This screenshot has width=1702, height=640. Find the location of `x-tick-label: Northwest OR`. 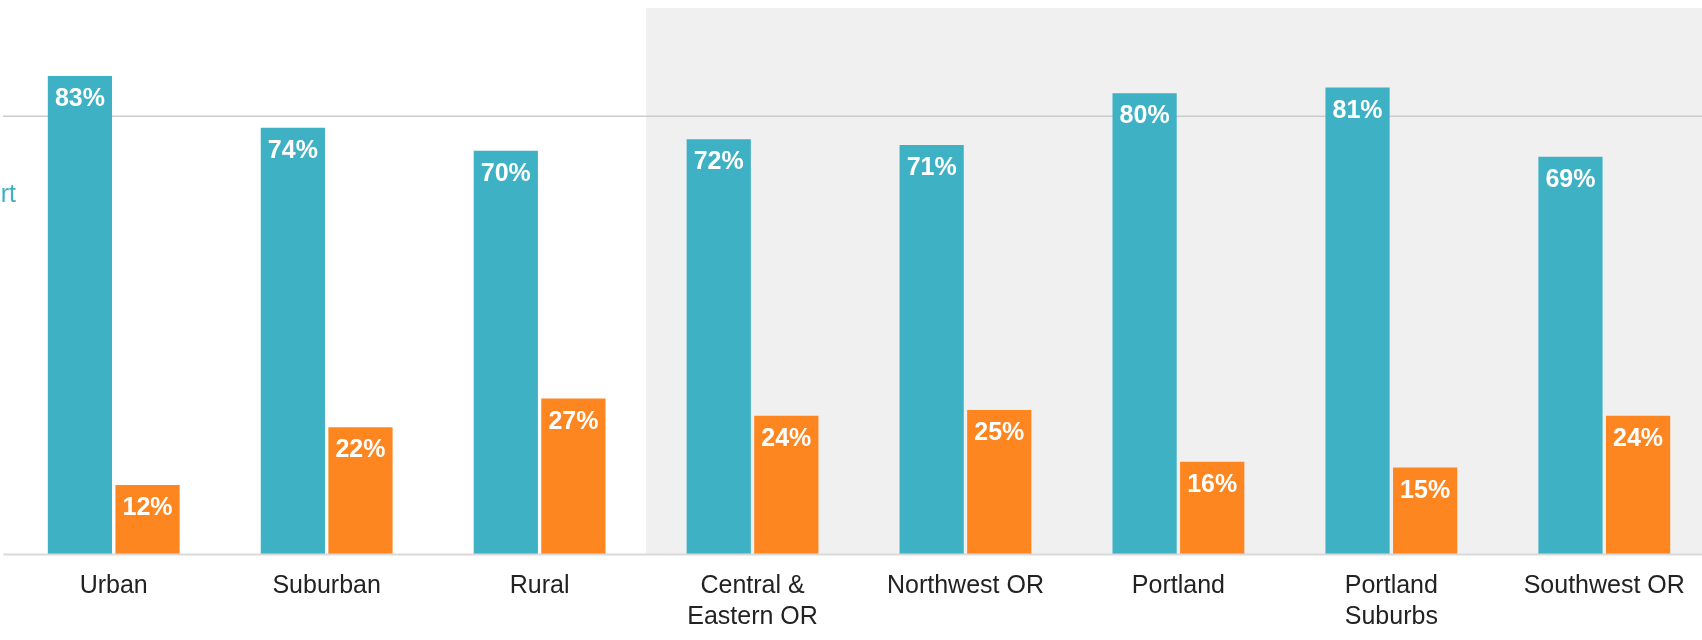

x-tick-label: Northwest OR is located at coordinates (965, 583).